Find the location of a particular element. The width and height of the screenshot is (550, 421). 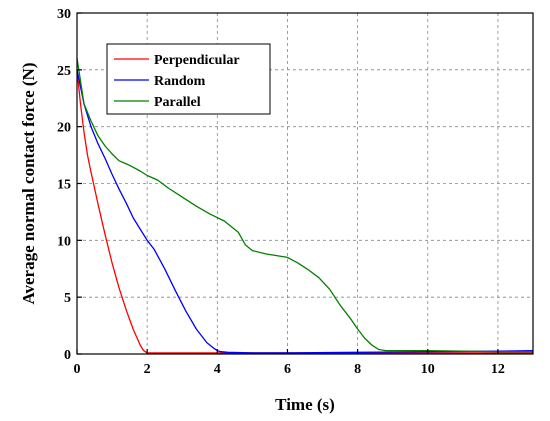

y-axis-title: Average normal contact force (N) is located at coordinates (28, 184).